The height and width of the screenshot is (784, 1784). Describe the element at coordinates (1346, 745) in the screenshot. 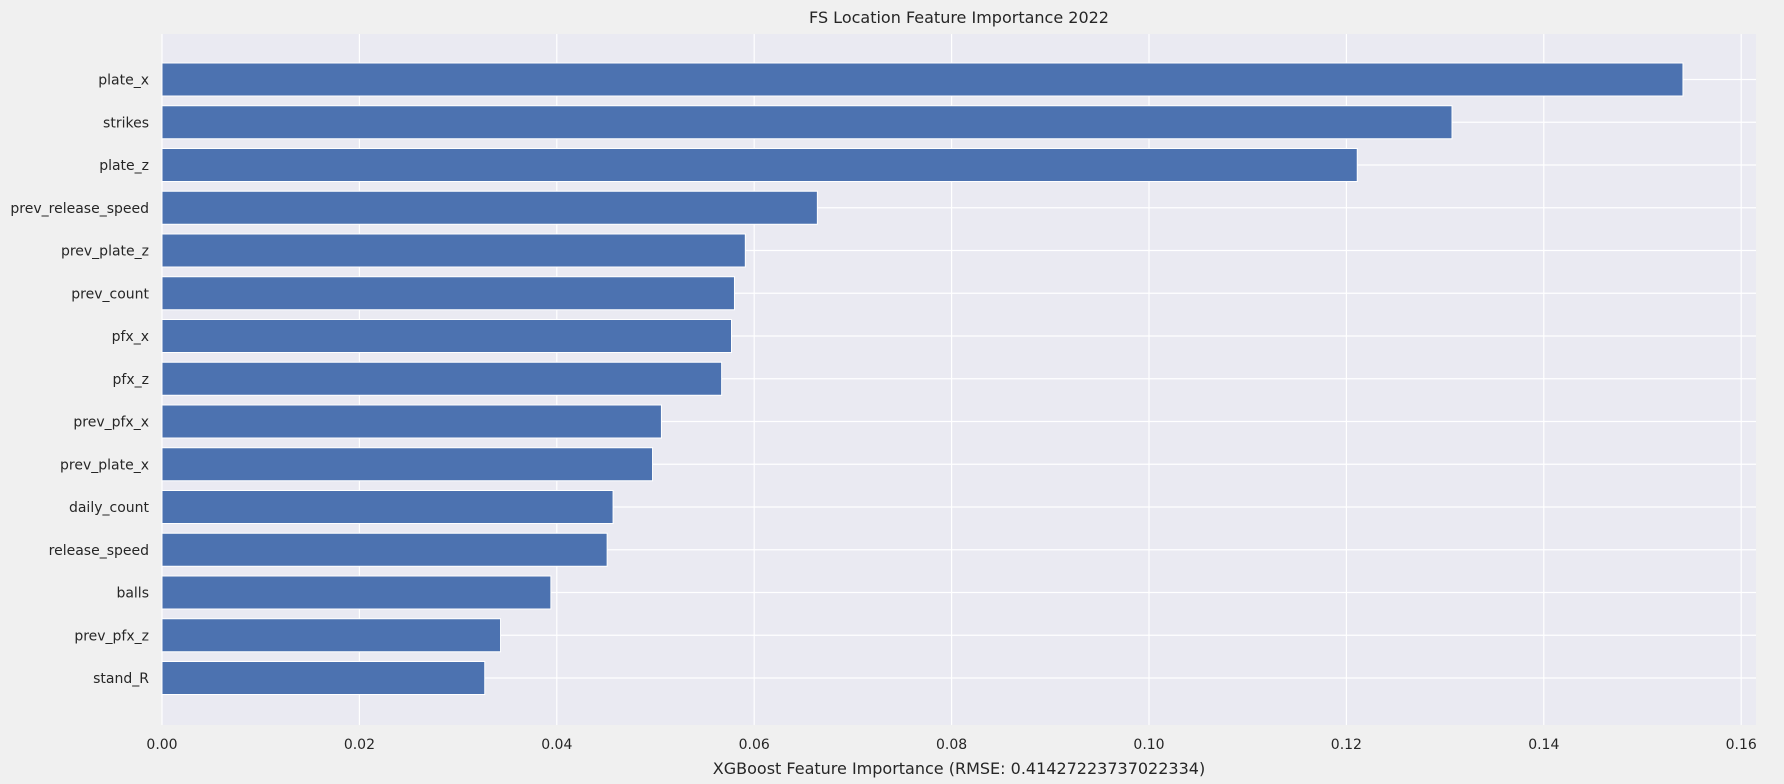

I see `x-tick-label: 0.12` at that location.